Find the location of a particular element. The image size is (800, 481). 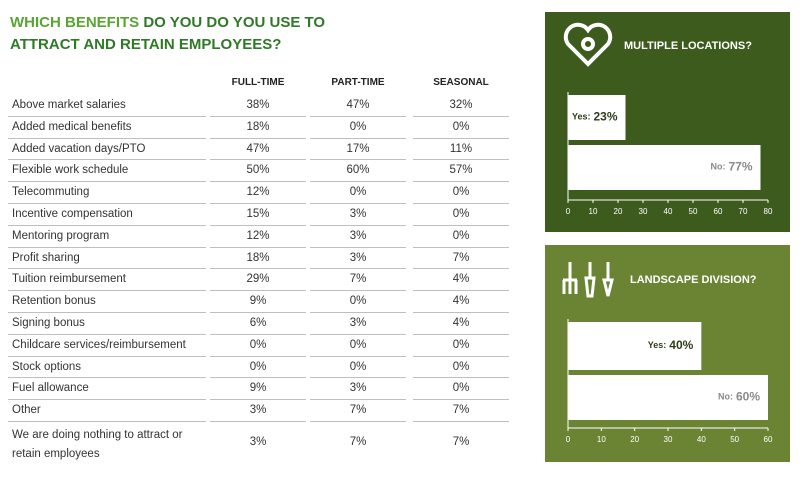

table-value: 9% is located at coordinates (258, 388).